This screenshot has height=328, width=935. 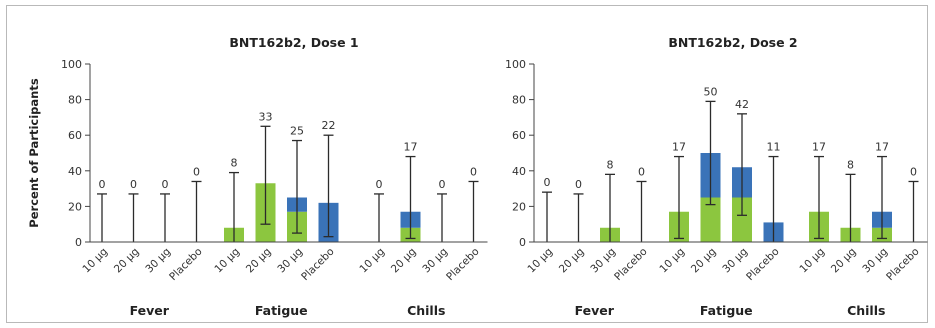 I want to click on y-axis-label: Percent of Participants, so click(x=34, y=153).